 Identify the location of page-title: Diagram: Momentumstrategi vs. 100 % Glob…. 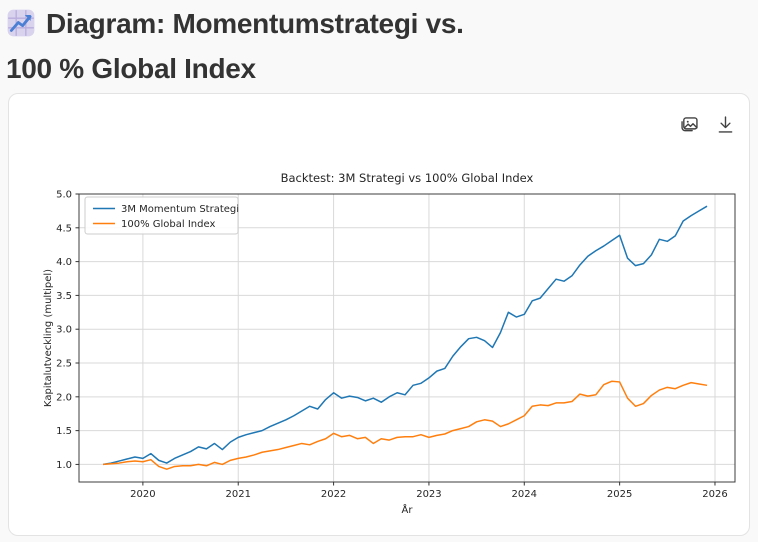
(356, 46).